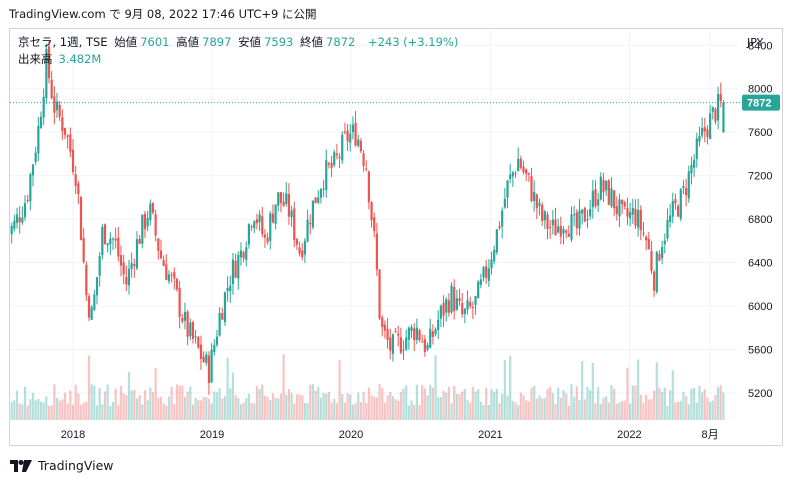 The image size is (792, 483). What do you see at coordinates (629, 435) in the screenshot?
I see `x-tick-label: 2022` at bounding box center [629, 435].